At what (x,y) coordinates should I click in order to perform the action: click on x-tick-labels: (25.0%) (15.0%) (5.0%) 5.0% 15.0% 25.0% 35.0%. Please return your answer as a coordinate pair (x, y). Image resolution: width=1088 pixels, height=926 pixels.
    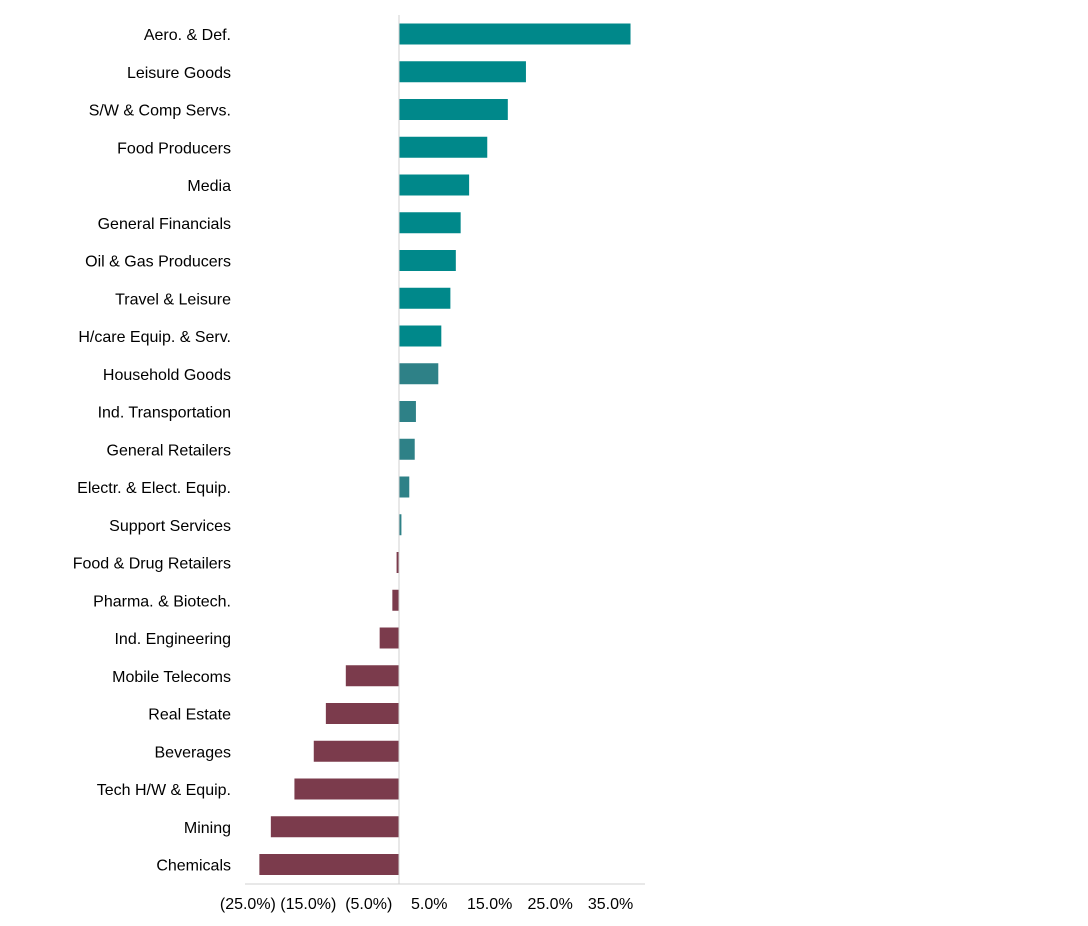
    Looking at the image, I should click on (426, 904).